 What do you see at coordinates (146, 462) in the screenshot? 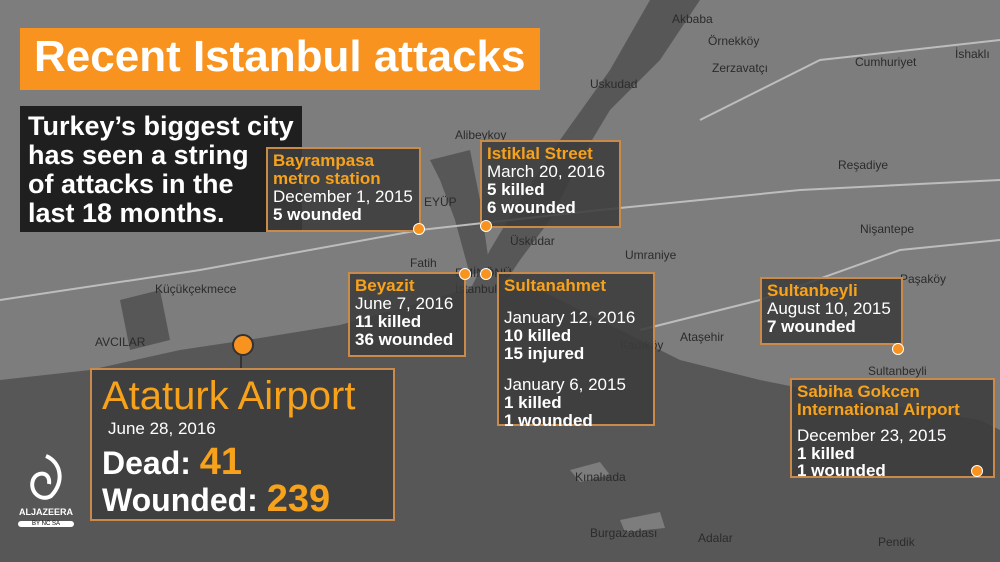
I see `dead-label: Dead:` at bounding box center [146, 462].